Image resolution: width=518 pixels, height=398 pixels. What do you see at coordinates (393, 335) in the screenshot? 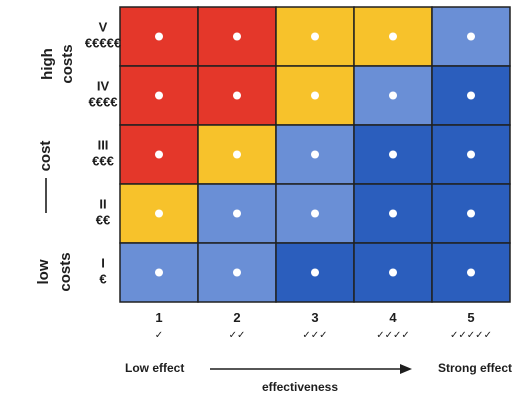
I see `x-tick-checks: ✓✓✓✓` at bounding box center [393, 335].